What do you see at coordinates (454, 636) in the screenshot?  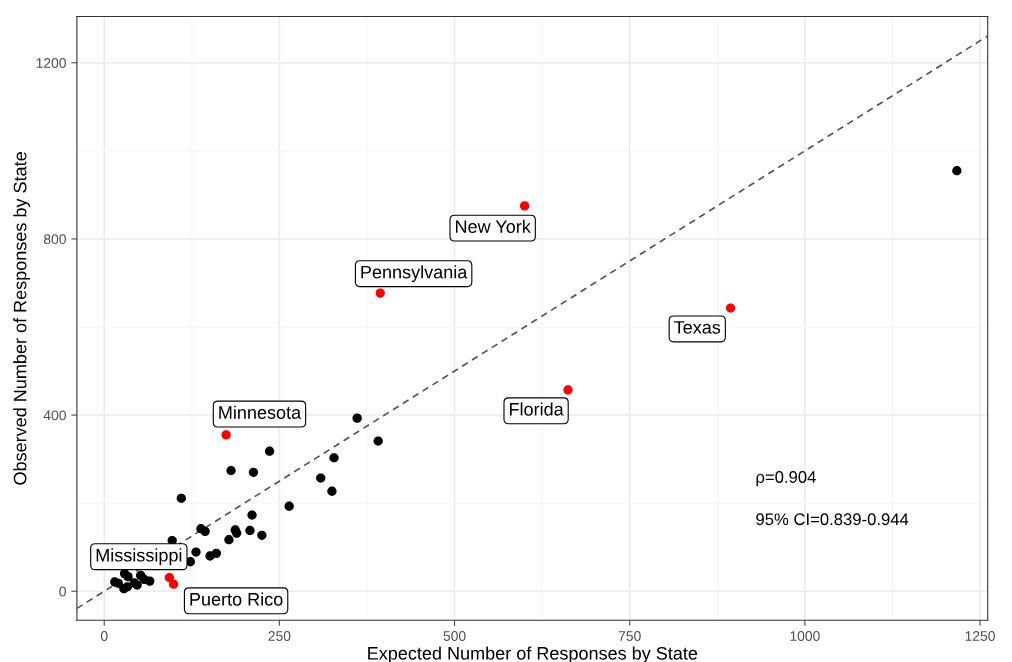 I see `x-tick-label: 500` at bounding box center [454, 636].